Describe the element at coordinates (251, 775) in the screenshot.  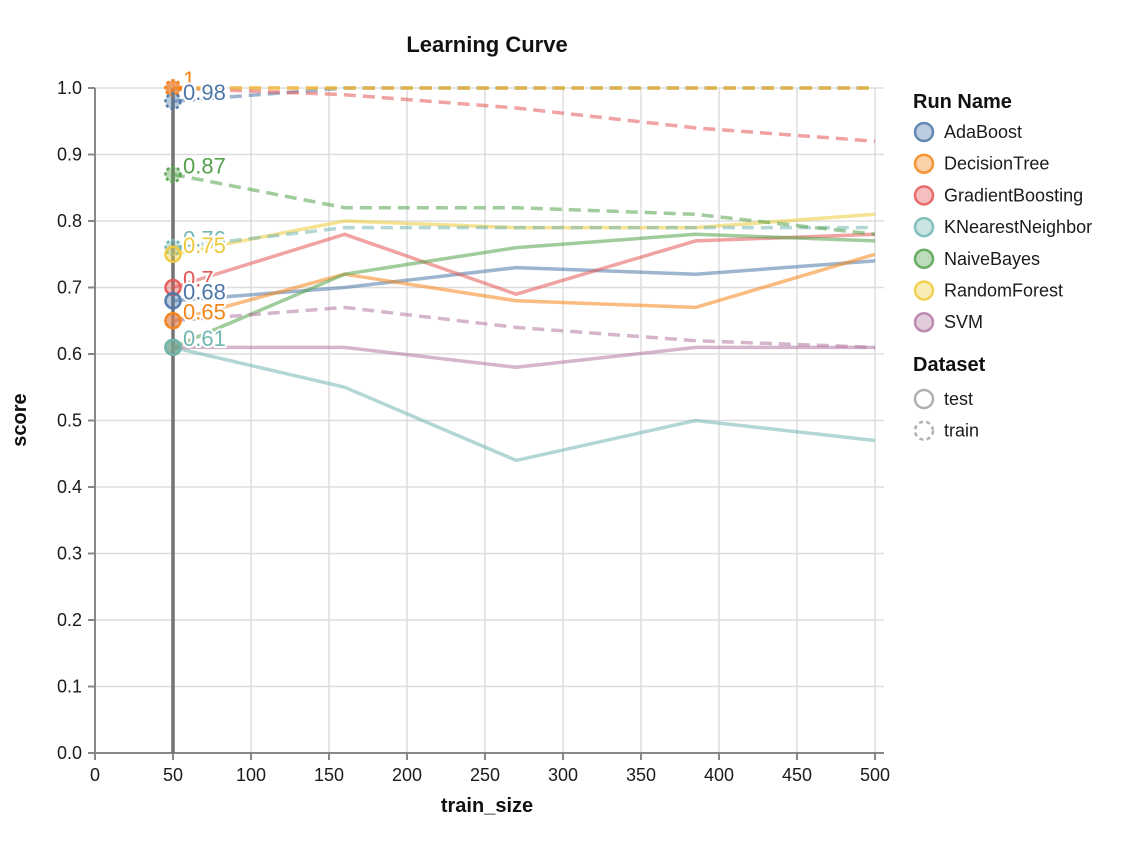
I see `x-tick-label: 100` at that location.